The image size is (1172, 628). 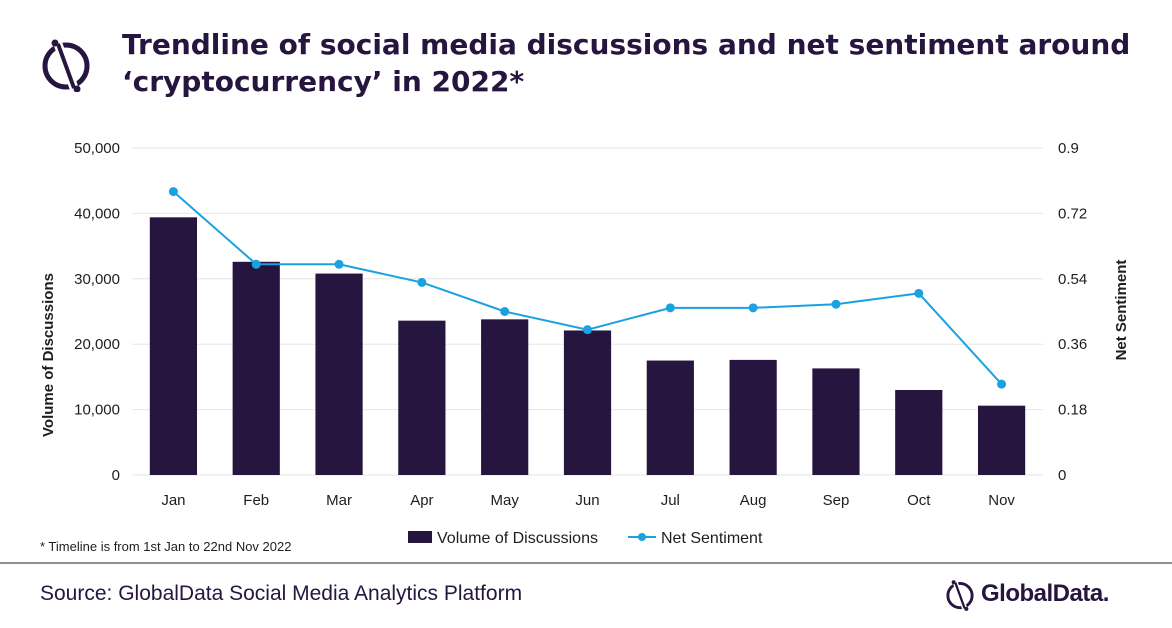 What do you see at coordinates (517, 538) in the screenshot?
I see `legend-label-volume: Volume of Discussions` at bounding box center [517, 538].